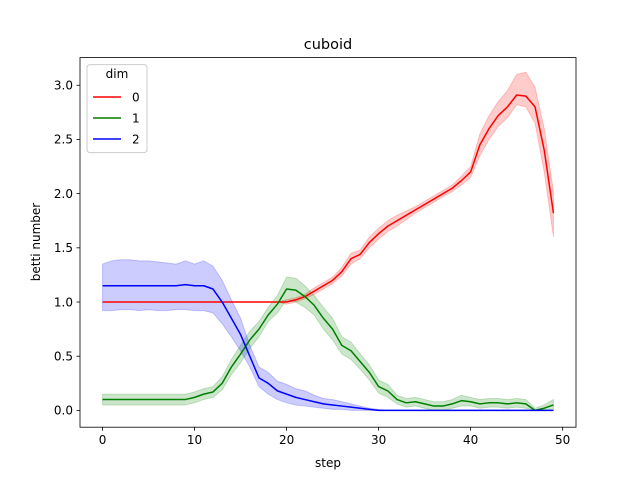  What do you see at coordinates (136, 139) in the screenshot?
I see `legend-label-dim-2: 2` at bounding box center [136, 139].